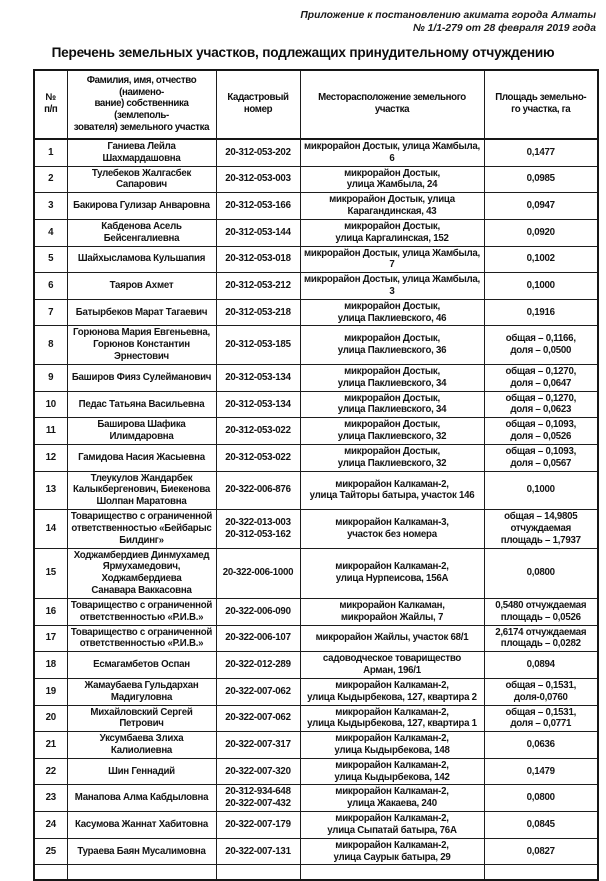 The height and width of the screenshot is (881, 606). I want to click on cell-num: 13, so click(50, 490).